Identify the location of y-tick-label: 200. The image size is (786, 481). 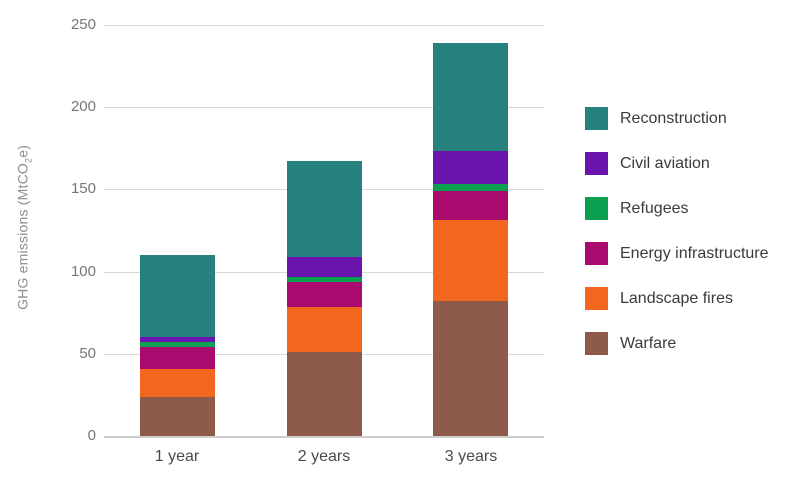
(83, 106).